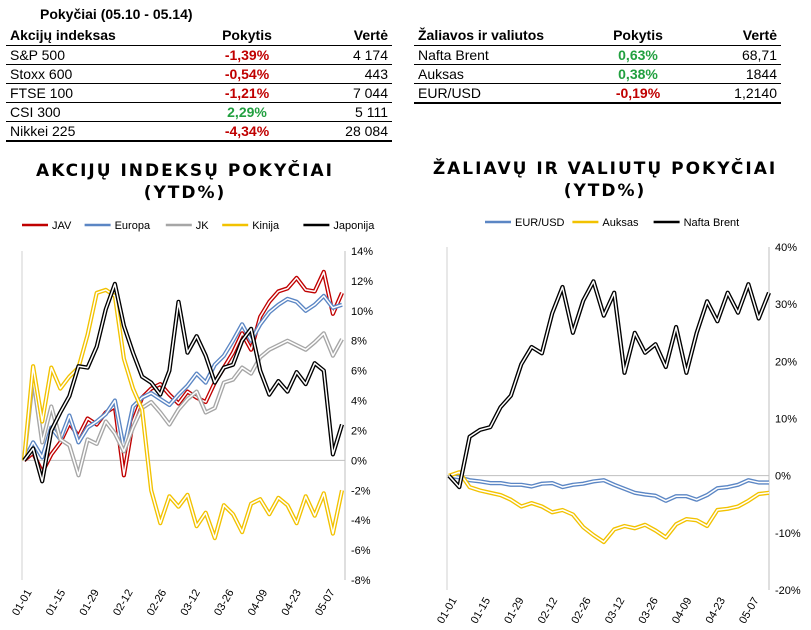 The width and height of the screenshot is (811, 630). Describe the element at coordinates (638, 74) in the screenshot. I see `row-change: 0,38%` at that location.